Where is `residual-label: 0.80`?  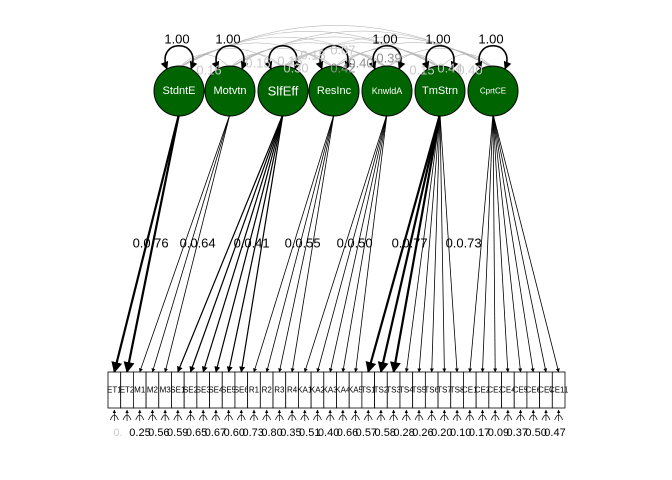
residual-label: 0.80 is located at coordinates (271, 433).